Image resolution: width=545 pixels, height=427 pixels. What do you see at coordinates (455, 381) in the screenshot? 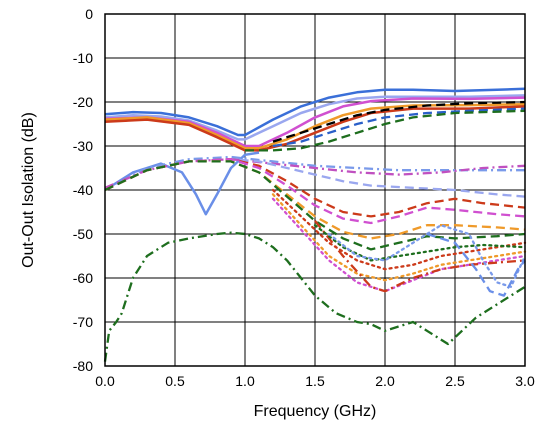
I see `x-tick-label: 2.5` at bounding box center [455, 381].